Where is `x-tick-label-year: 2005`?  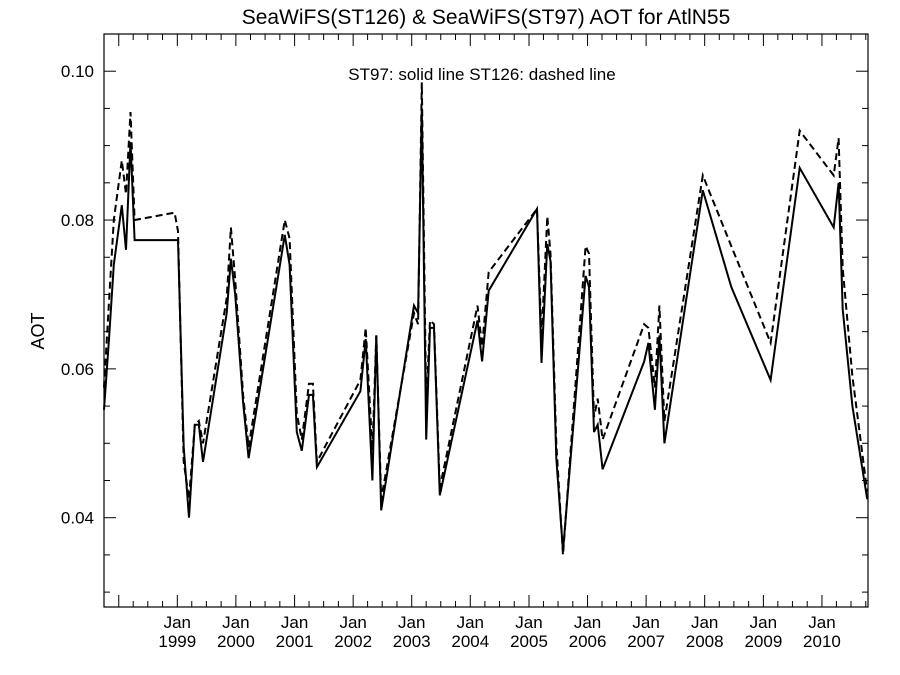
x-tick-label-year: 2005 is located at coordinates (529, 641).